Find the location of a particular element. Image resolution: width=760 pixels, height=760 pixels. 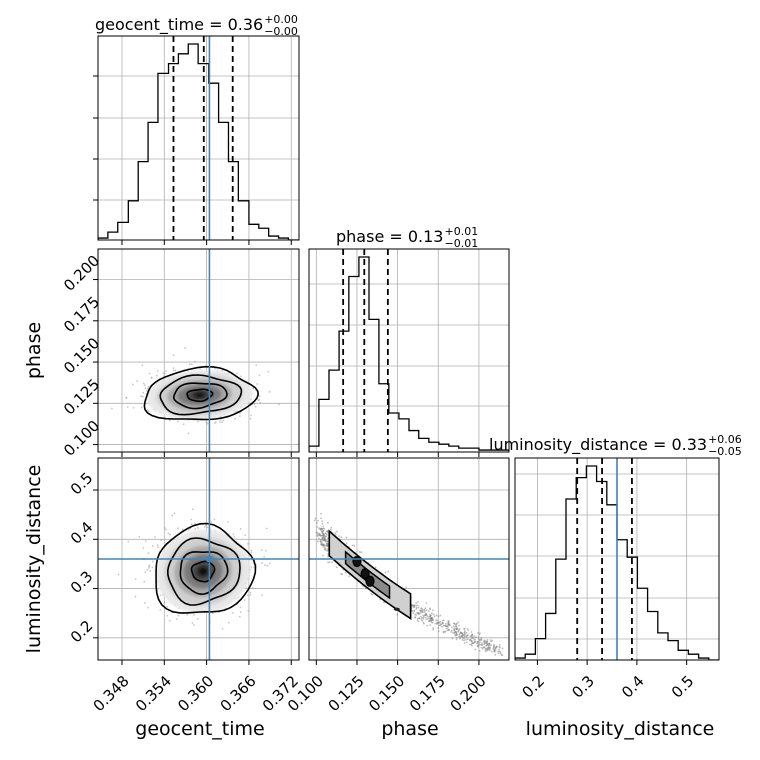

x-tick-label: 0.200 is located at coordinates (468, 693).